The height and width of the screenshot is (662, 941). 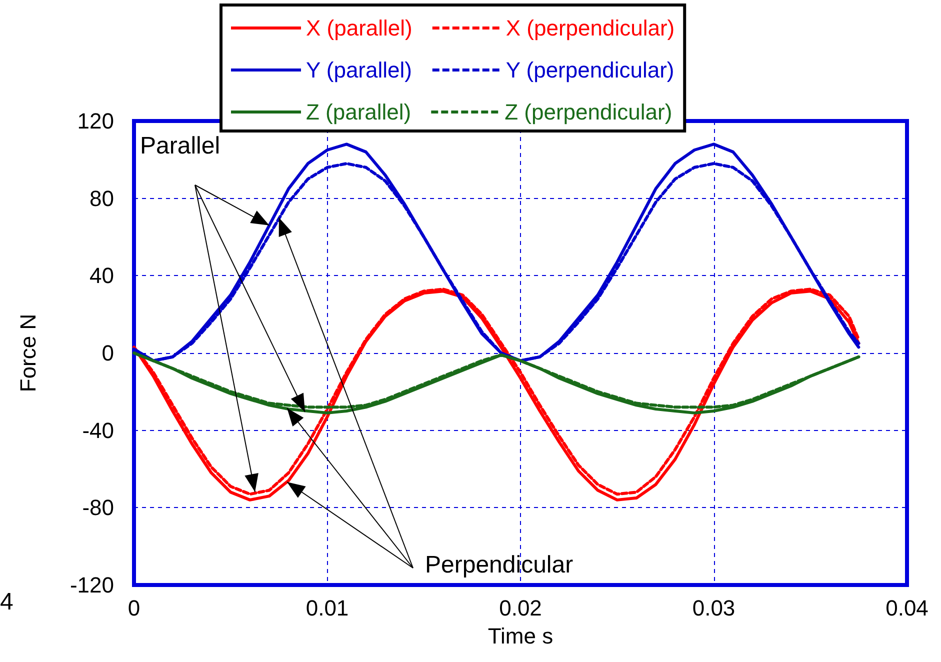 I want to click on y-tick-label: 0, so click(x=108, y=353).